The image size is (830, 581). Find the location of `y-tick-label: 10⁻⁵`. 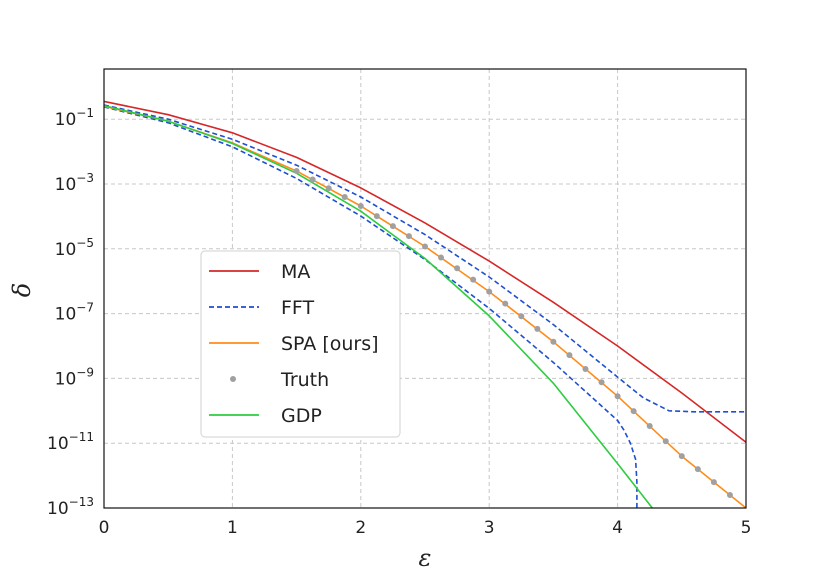

y-tick-label: 10⁻⁵ is located at coordinates (74, 248).